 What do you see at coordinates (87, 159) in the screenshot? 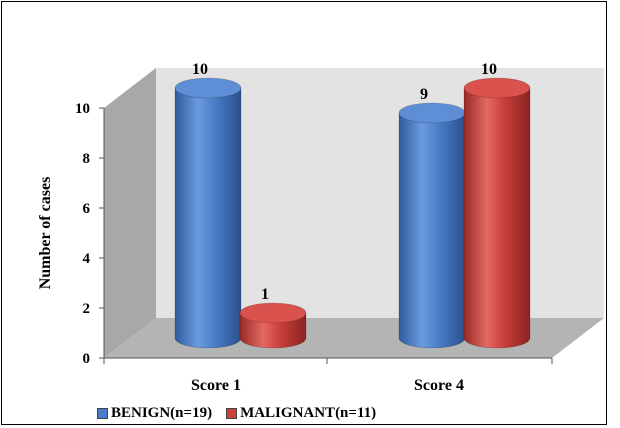
I see `y-tick-label: 8` at bounding box center [87, 159].